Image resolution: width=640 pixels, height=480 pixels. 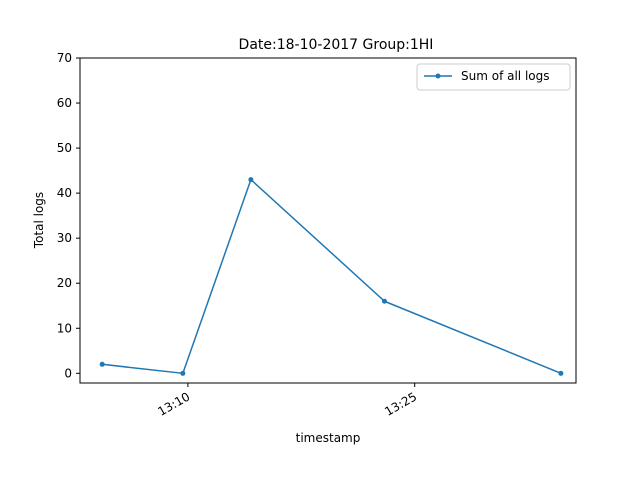 I want to click on x-axis-label: timestamp, so click(x=328, y=438).